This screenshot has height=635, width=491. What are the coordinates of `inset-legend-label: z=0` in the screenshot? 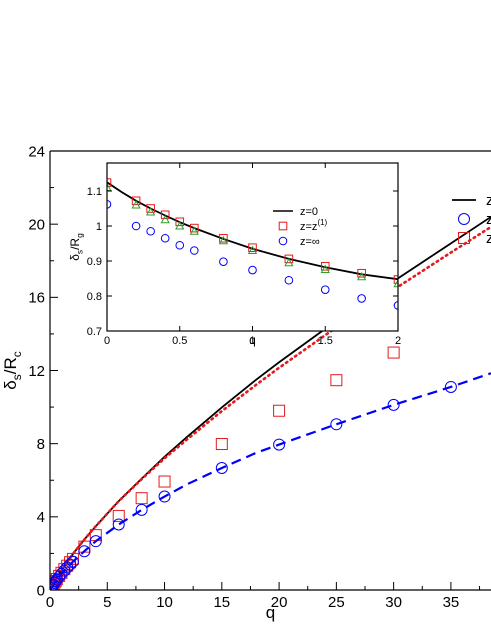 It's located at (309, 212).